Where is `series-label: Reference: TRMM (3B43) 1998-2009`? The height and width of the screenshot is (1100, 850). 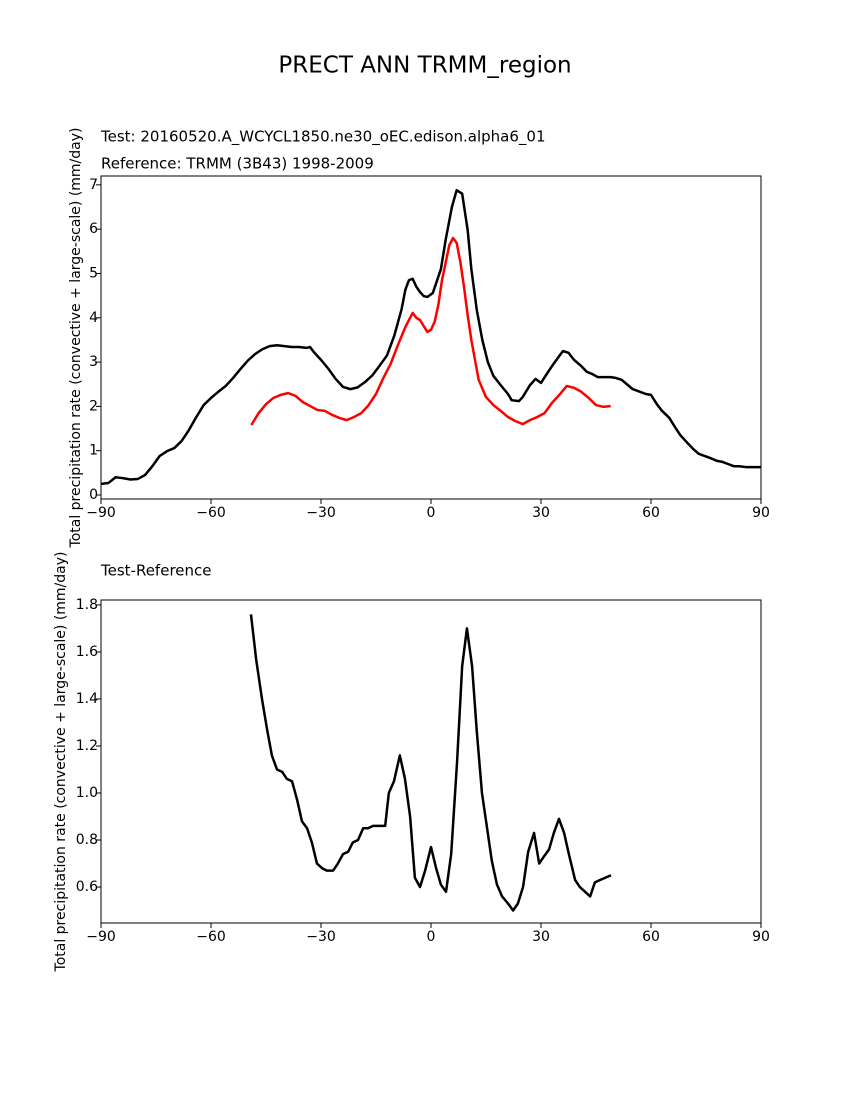
series-label: Reference: TRMM (3B43) 1998-2009 is located at coordinates (237, 164).